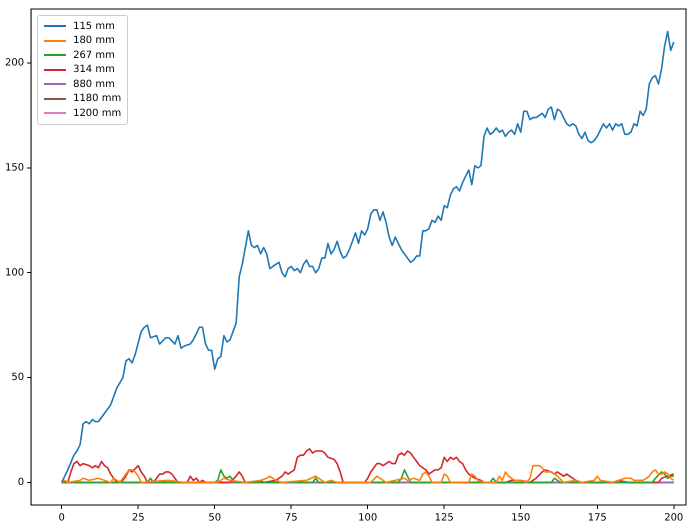  What do you see at coordinates (94, 40) in the screenshot?
I see `legend-label: 180 mm` at bounding box center [94, 40].